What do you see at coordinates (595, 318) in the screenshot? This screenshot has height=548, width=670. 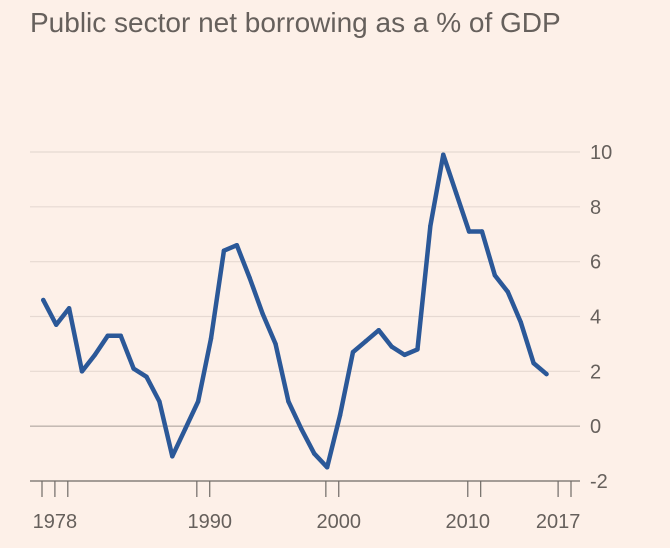 I see `y-tick-label: 4` at bounding box center [595, 318].